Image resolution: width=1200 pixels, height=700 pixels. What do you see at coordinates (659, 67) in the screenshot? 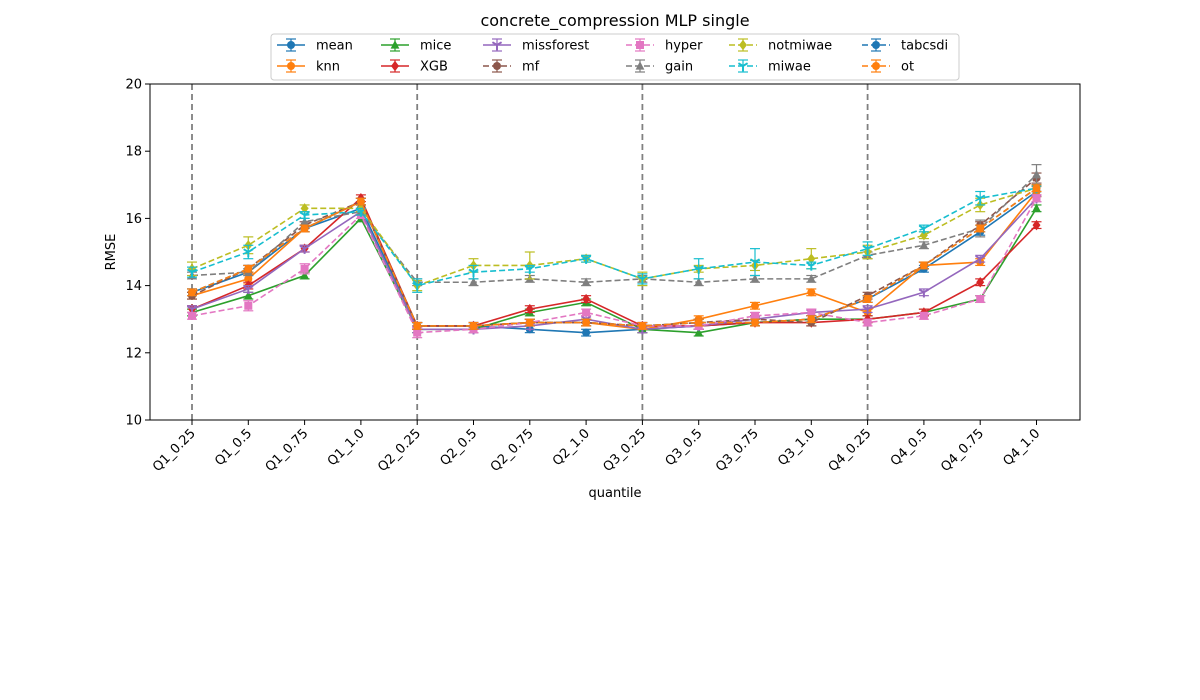
I see `legend-item-gain: gain` at bounding box center [659, 67].